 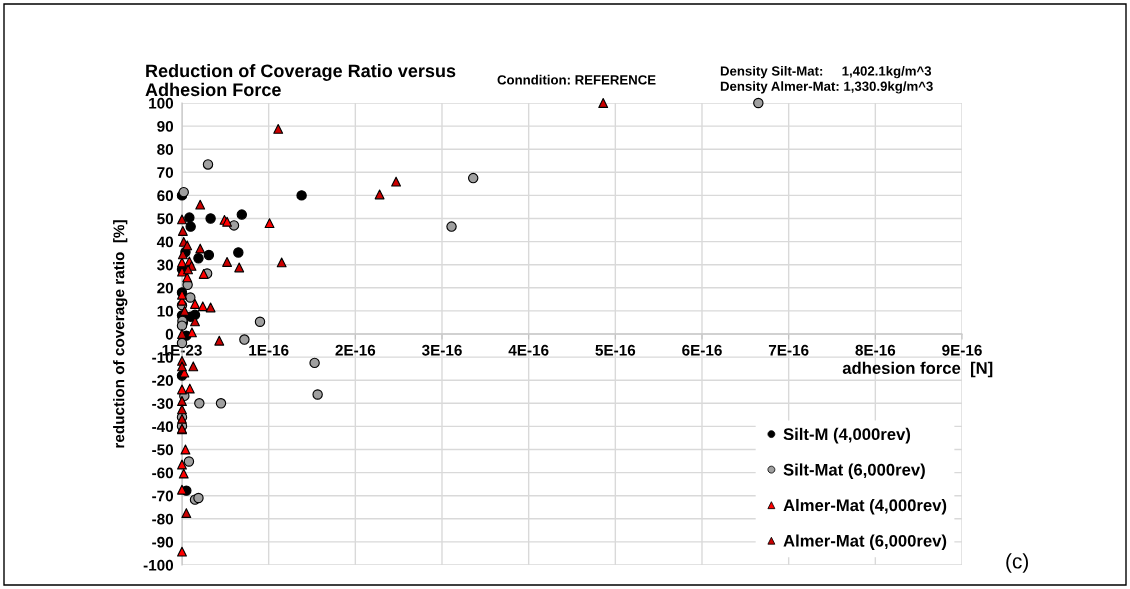 What do you see at coordinates (615, 350) in the screenshot?
I see `x-tick-label: 5E-16` at bounding box center [615, 350].